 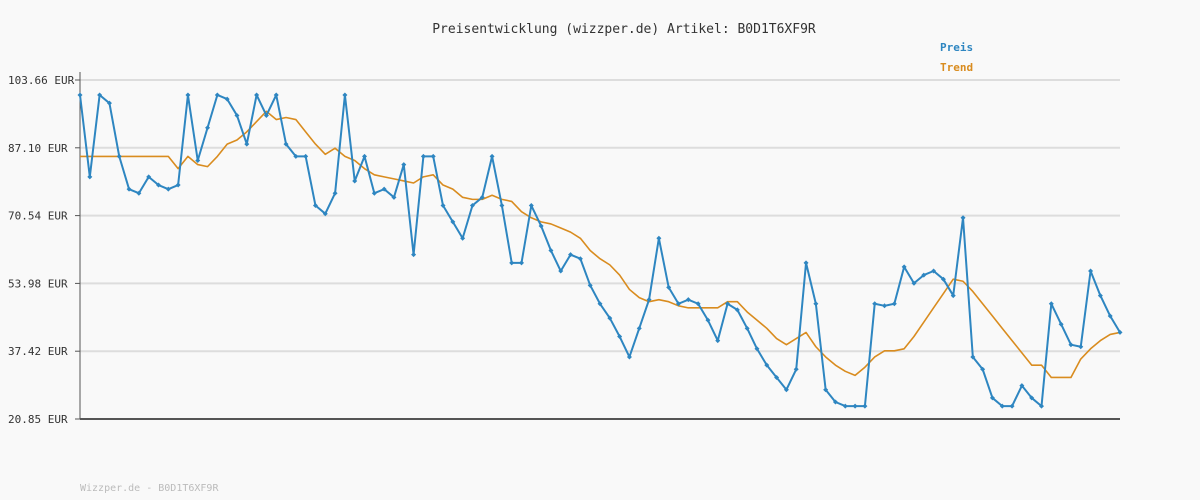 I want to click on footer-text: Wizzper.de - B0D1T6XF9R, so click(x=149, y=488).